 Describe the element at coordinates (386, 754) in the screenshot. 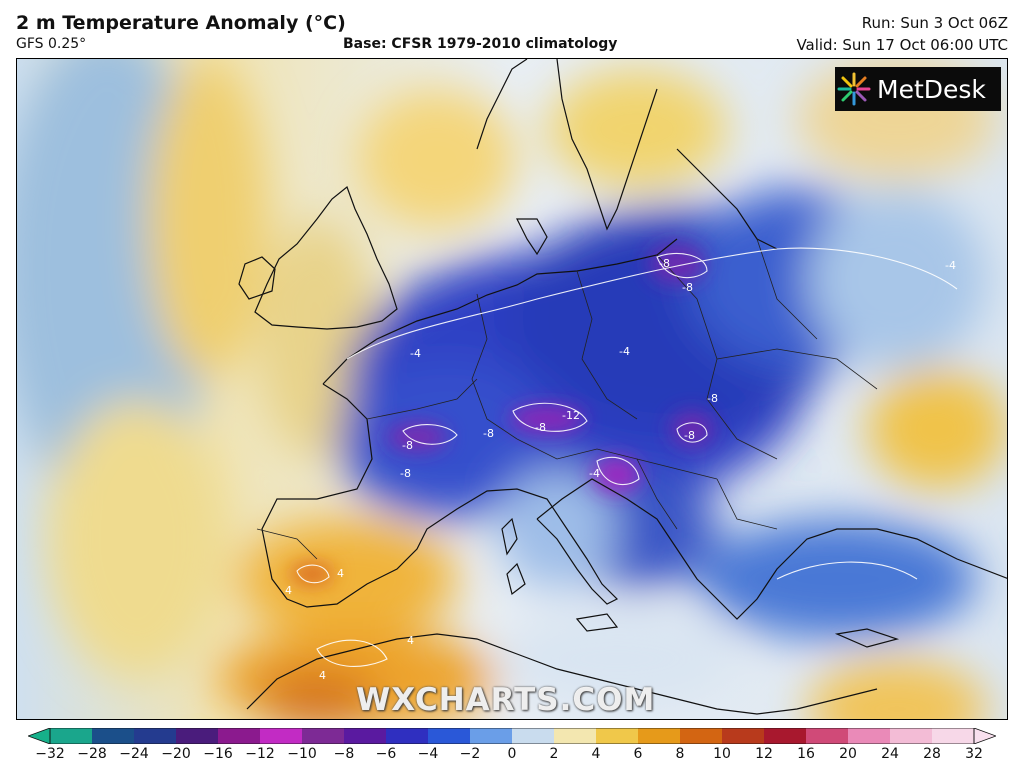

I see `colorbar-tick-label: −6` at that location.